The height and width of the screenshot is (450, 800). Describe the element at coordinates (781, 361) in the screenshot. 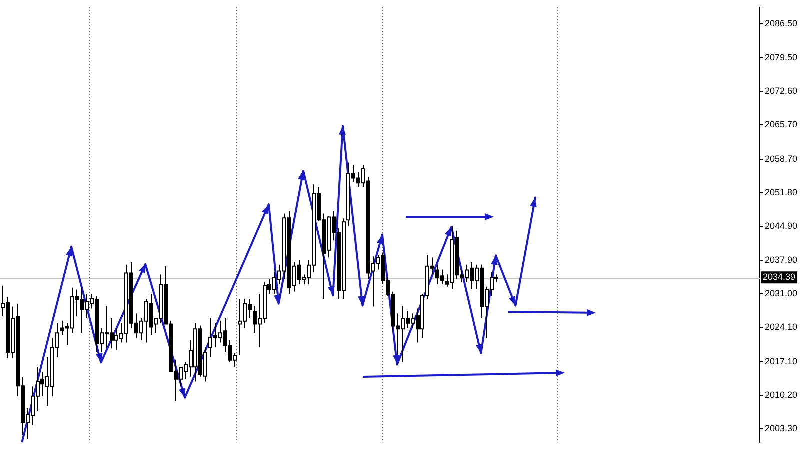

I see `y-tick-label: 2017.10` at that location.